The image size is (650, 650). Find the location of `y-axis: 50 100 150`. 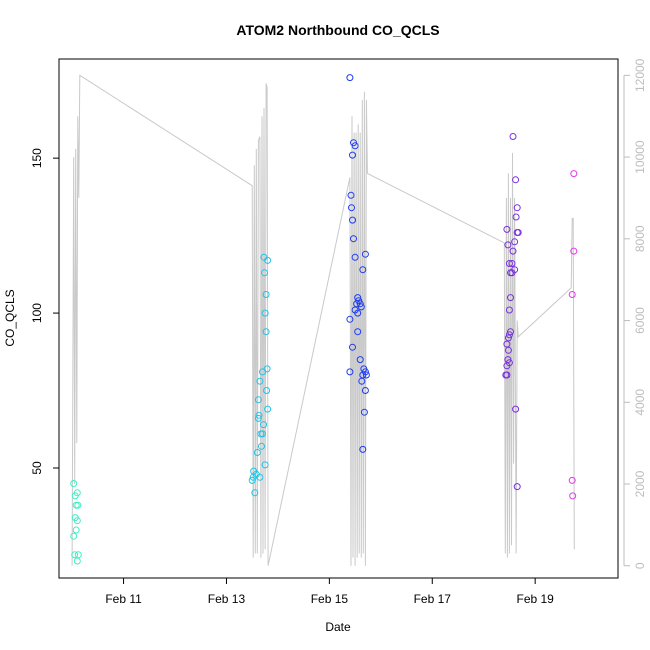

y-axis: 50 100 150 is located at coordinates (44, 311).